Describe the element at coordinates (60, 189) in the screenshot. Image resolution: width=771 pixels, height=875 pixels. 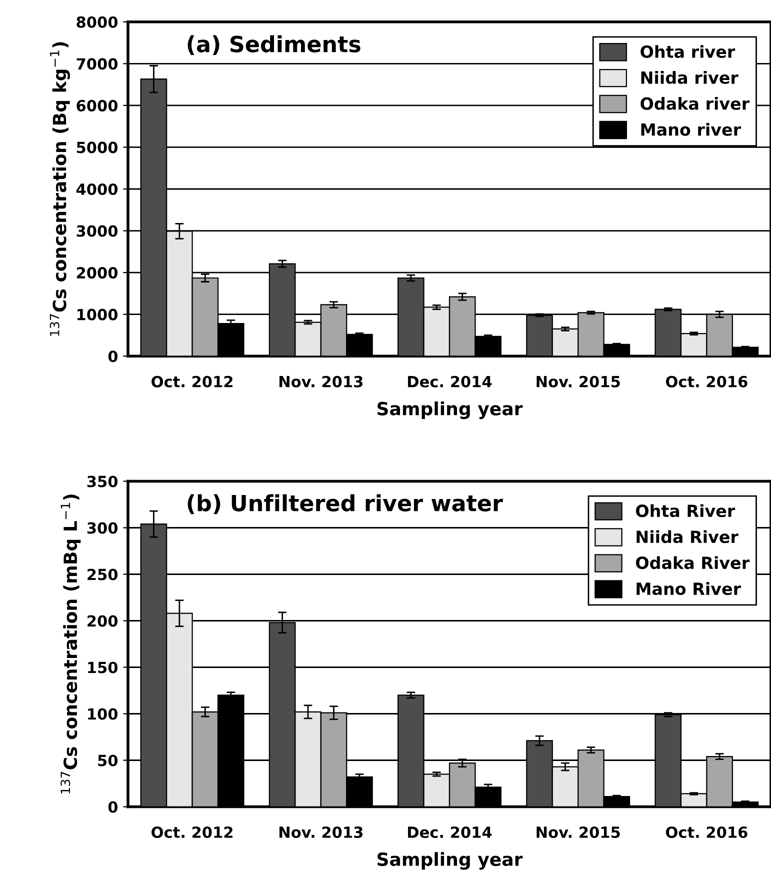
I see `y-axis-title: $^{137}$Cs concentration (Bq kg$^{−1}$)` at that location.